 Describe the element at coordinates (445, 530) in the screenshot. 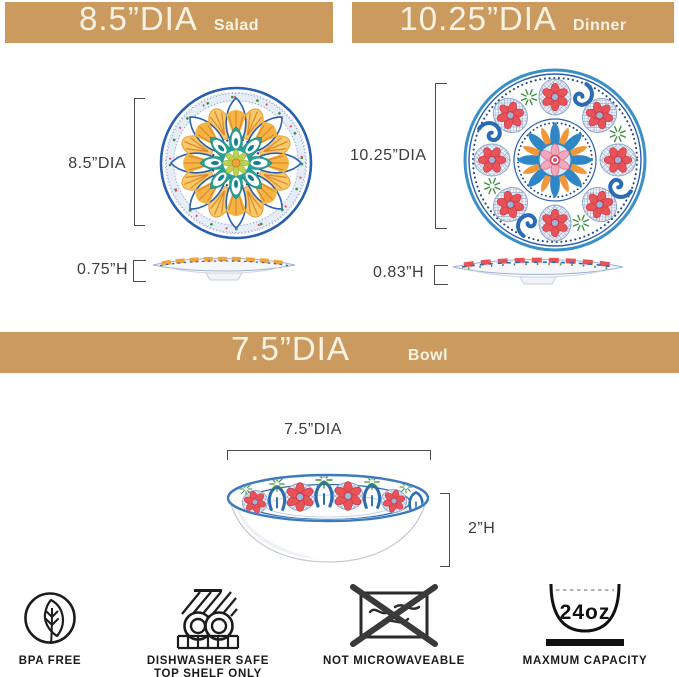

I see `bowl-height-bracket` at that location.